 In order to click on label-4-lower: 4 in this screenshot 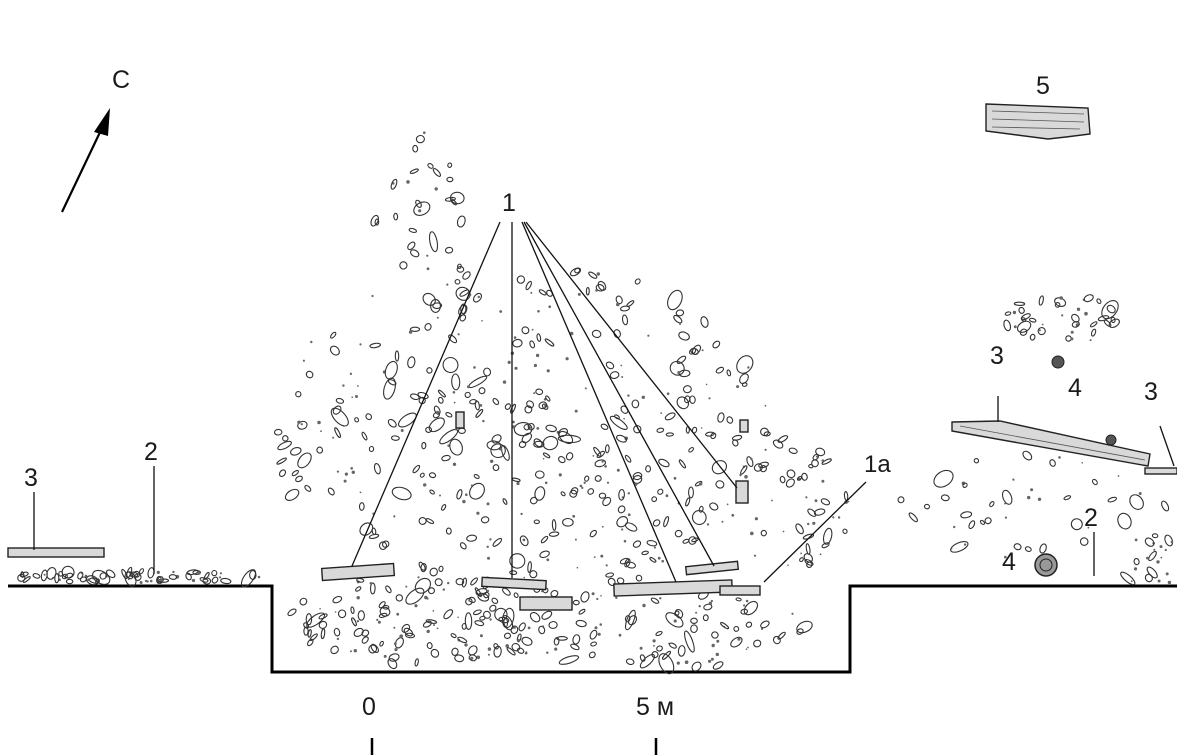, I will do `click(1009, 562)`.